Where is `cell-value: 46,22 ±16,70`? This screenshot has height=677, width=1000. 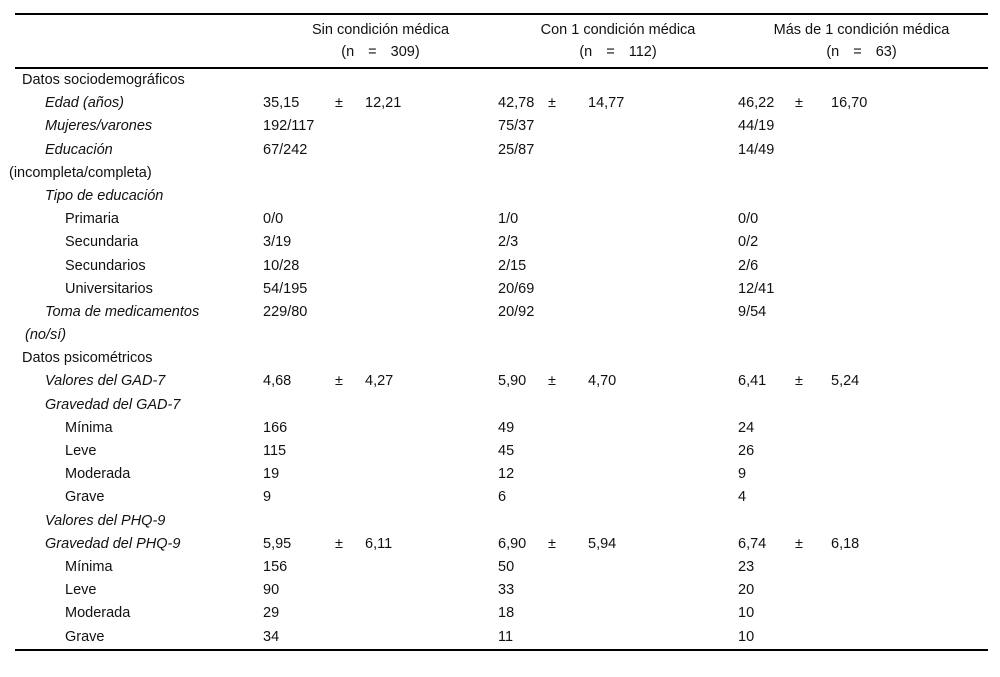 cell-value: 46,22 ±16,70 is located at coordinates (869, 103).